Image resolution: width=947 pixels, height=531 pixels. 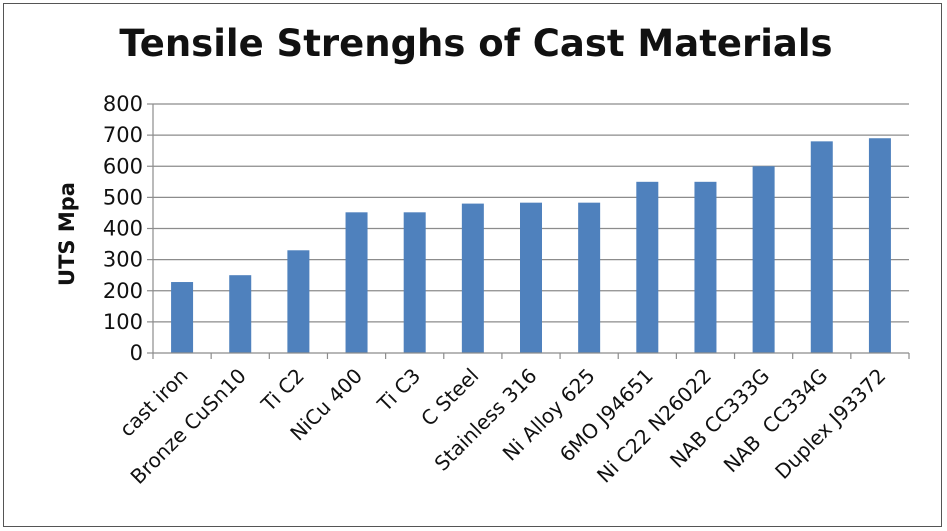 I want to click on y-tick-label: 700, so click(x=123, y=135).